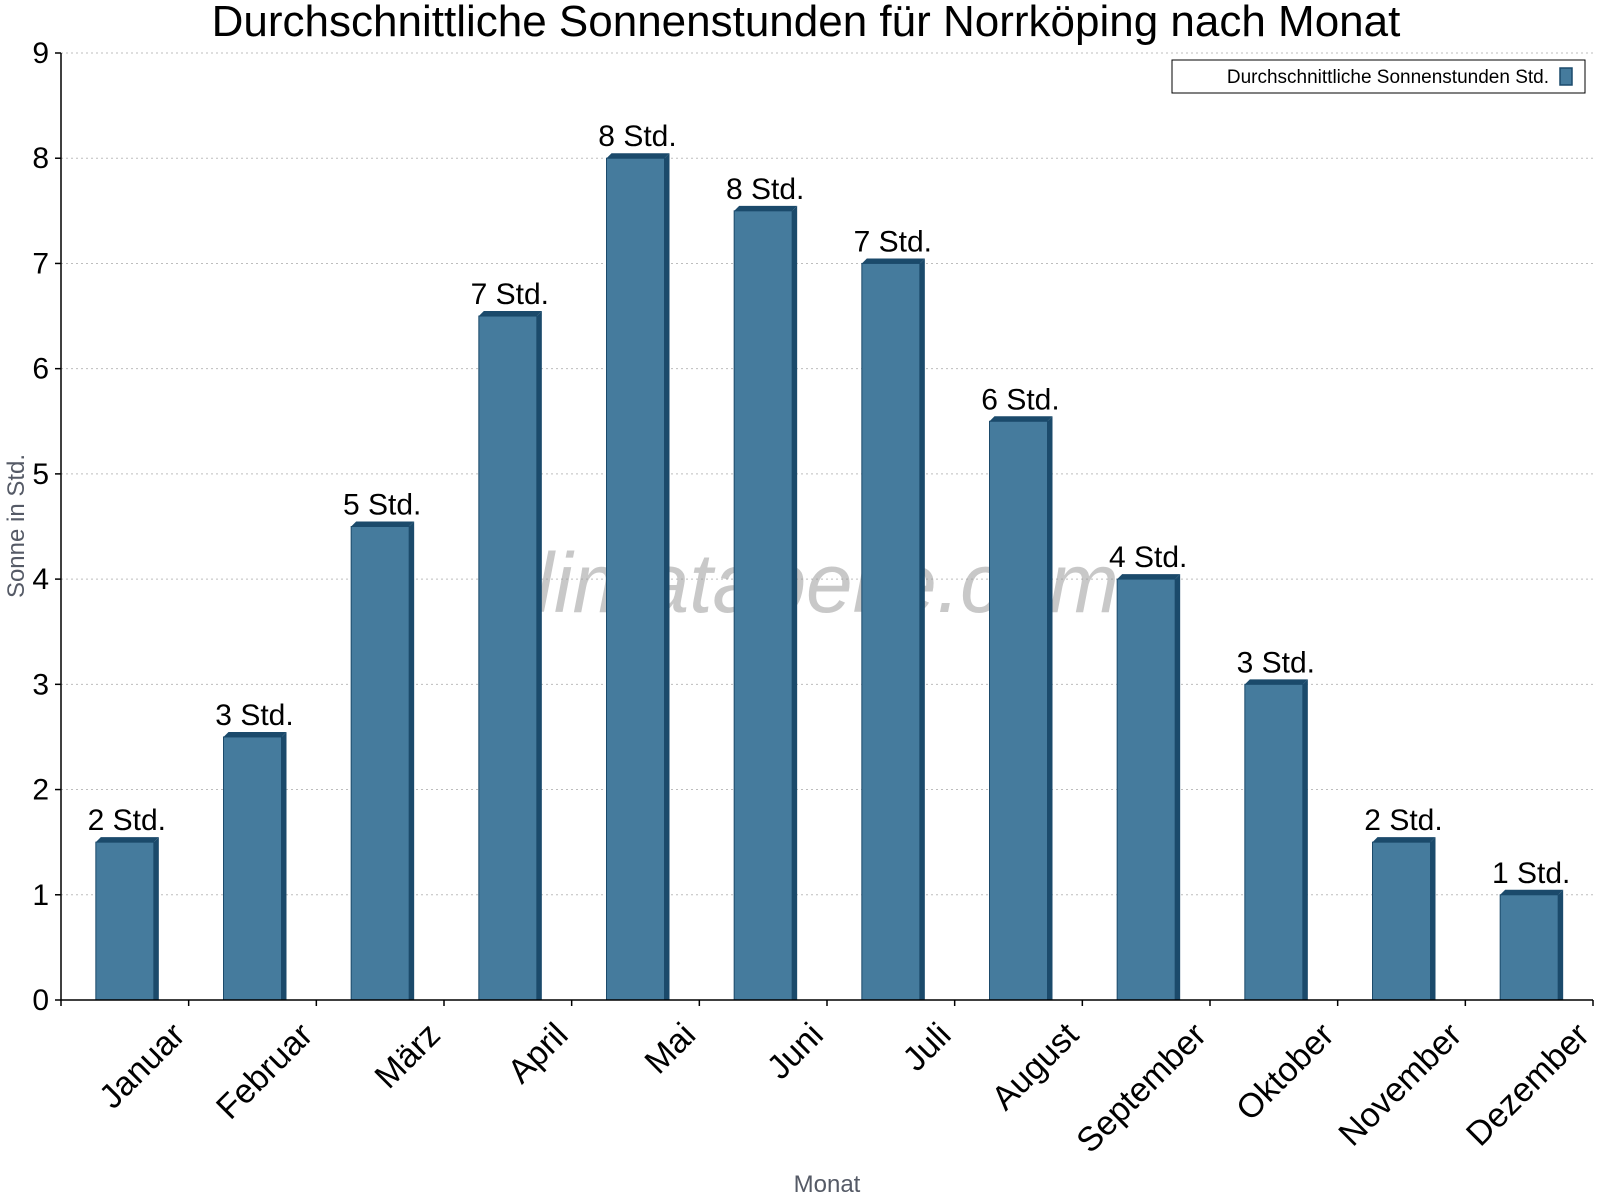  Describe the element at coordinates (40, 263) in the screenshot. I see `y-tick-label: 7` at that location.